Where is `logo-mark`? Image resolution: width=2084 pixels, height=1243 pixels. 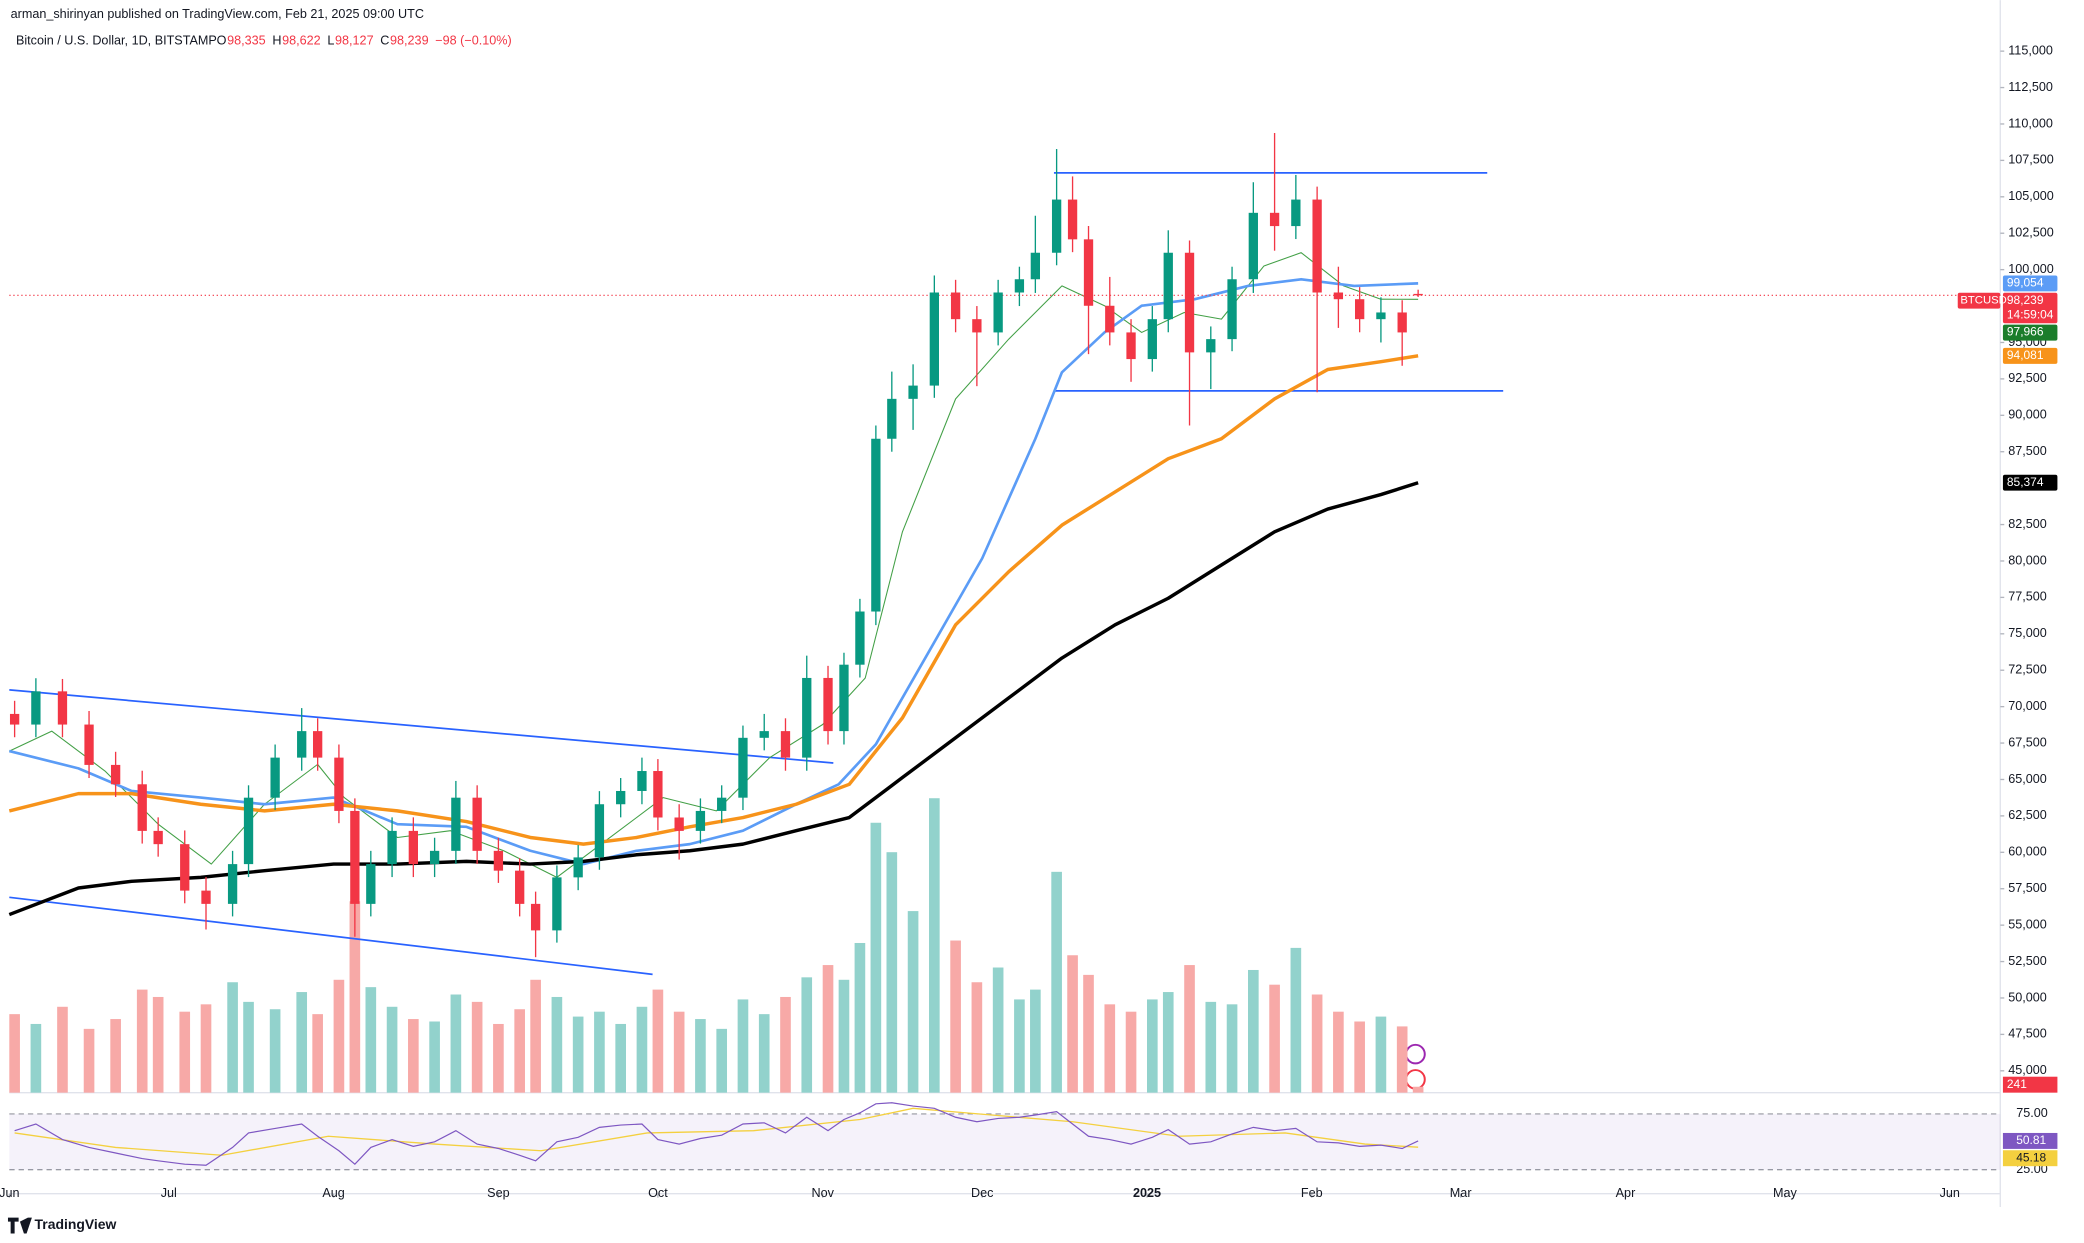 logo-mark is located at coordinates (19, 1225).